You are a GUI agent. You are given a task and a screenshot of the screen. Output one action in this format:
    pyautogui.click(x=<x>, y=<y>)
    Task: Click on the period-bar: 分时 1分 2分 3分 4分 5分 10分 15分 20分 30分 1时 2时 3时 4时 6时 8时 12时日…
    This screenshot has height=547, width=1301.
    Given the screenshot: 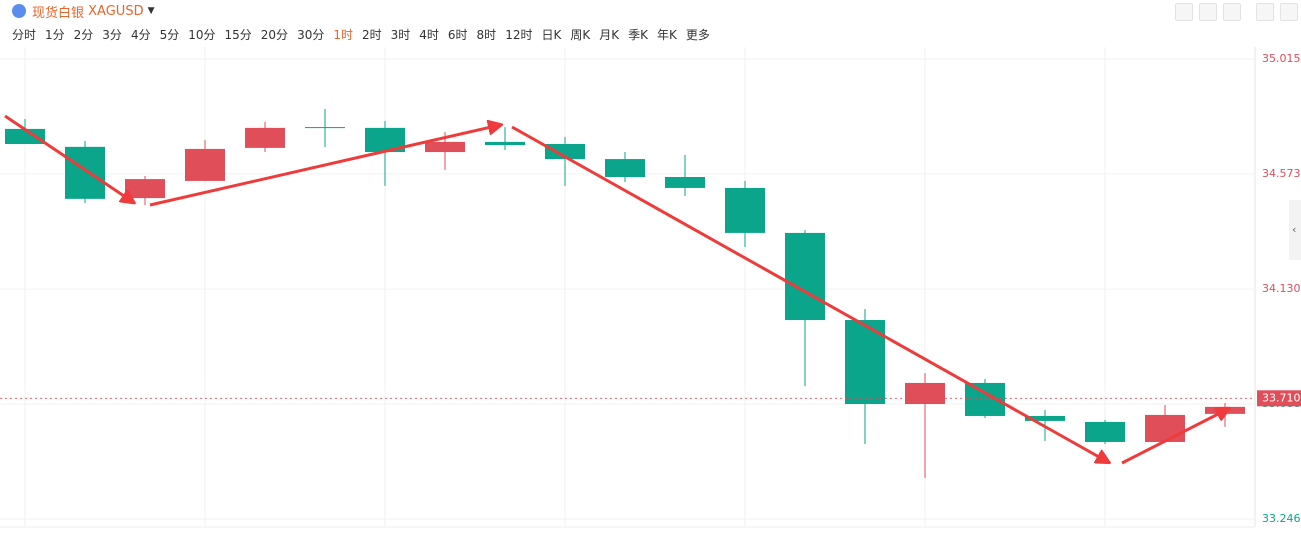 What is the action you would take?
    pyautogui.click(x=361, y=34)
    